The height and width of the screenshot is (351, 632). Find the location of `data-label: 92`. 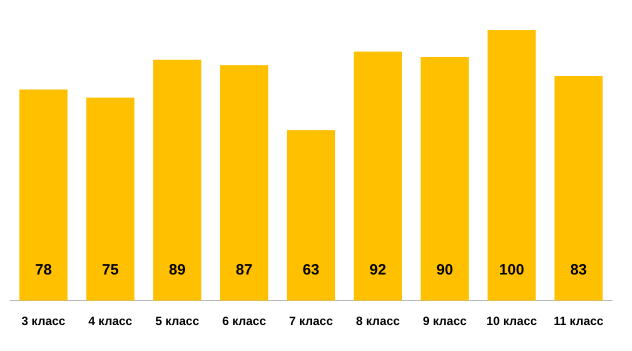

data-label: 92 is located at coordinates (378, 270).